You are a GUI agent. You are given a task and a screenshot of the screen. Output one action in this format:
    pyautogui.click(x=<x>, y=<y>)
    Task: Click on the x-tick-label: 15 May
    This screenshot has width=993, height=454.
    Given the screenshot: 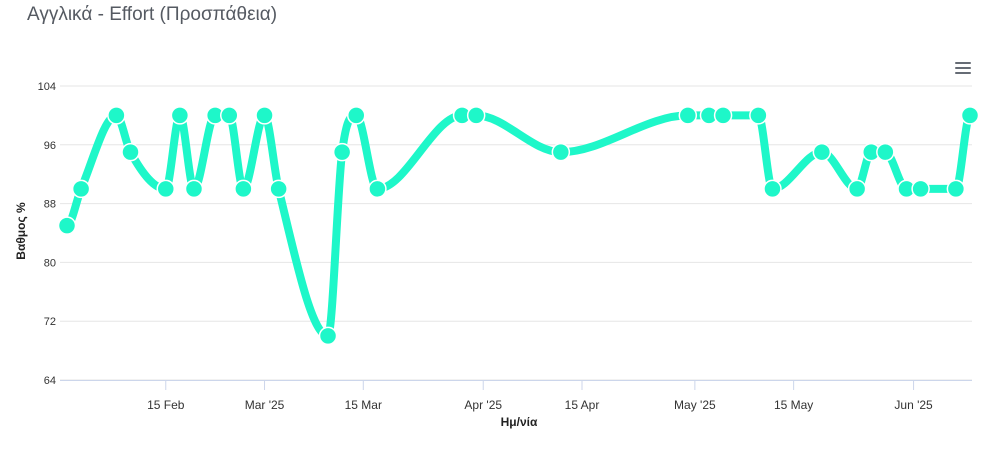 What is the action you would take?
    pyautogui.click(x=793, y=405)
    